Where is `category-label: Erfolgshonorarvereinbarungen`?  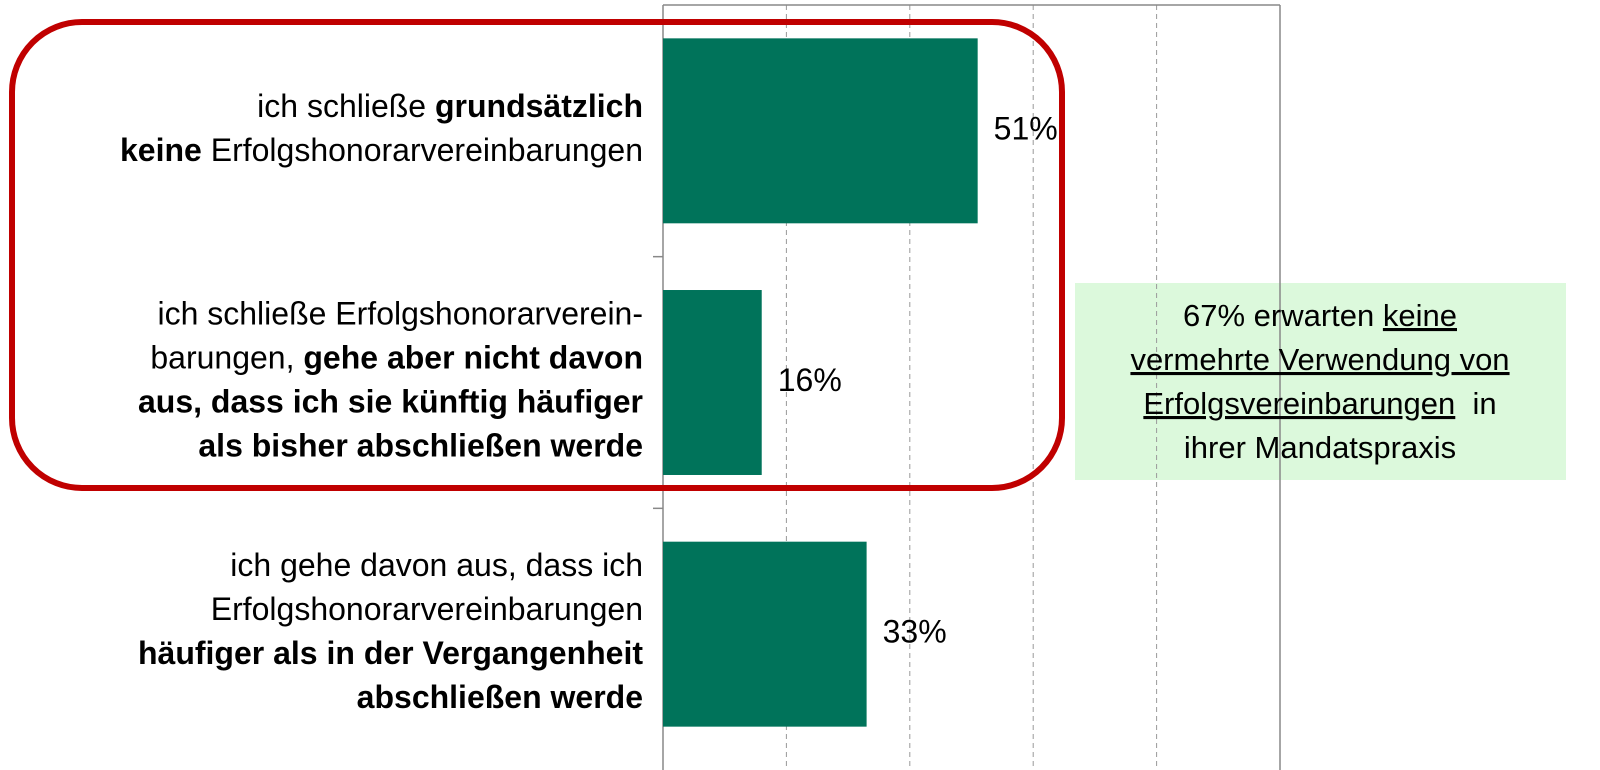
category-label: Erfolgshonorarvereinbarungen is located at coordinates (427, 610).